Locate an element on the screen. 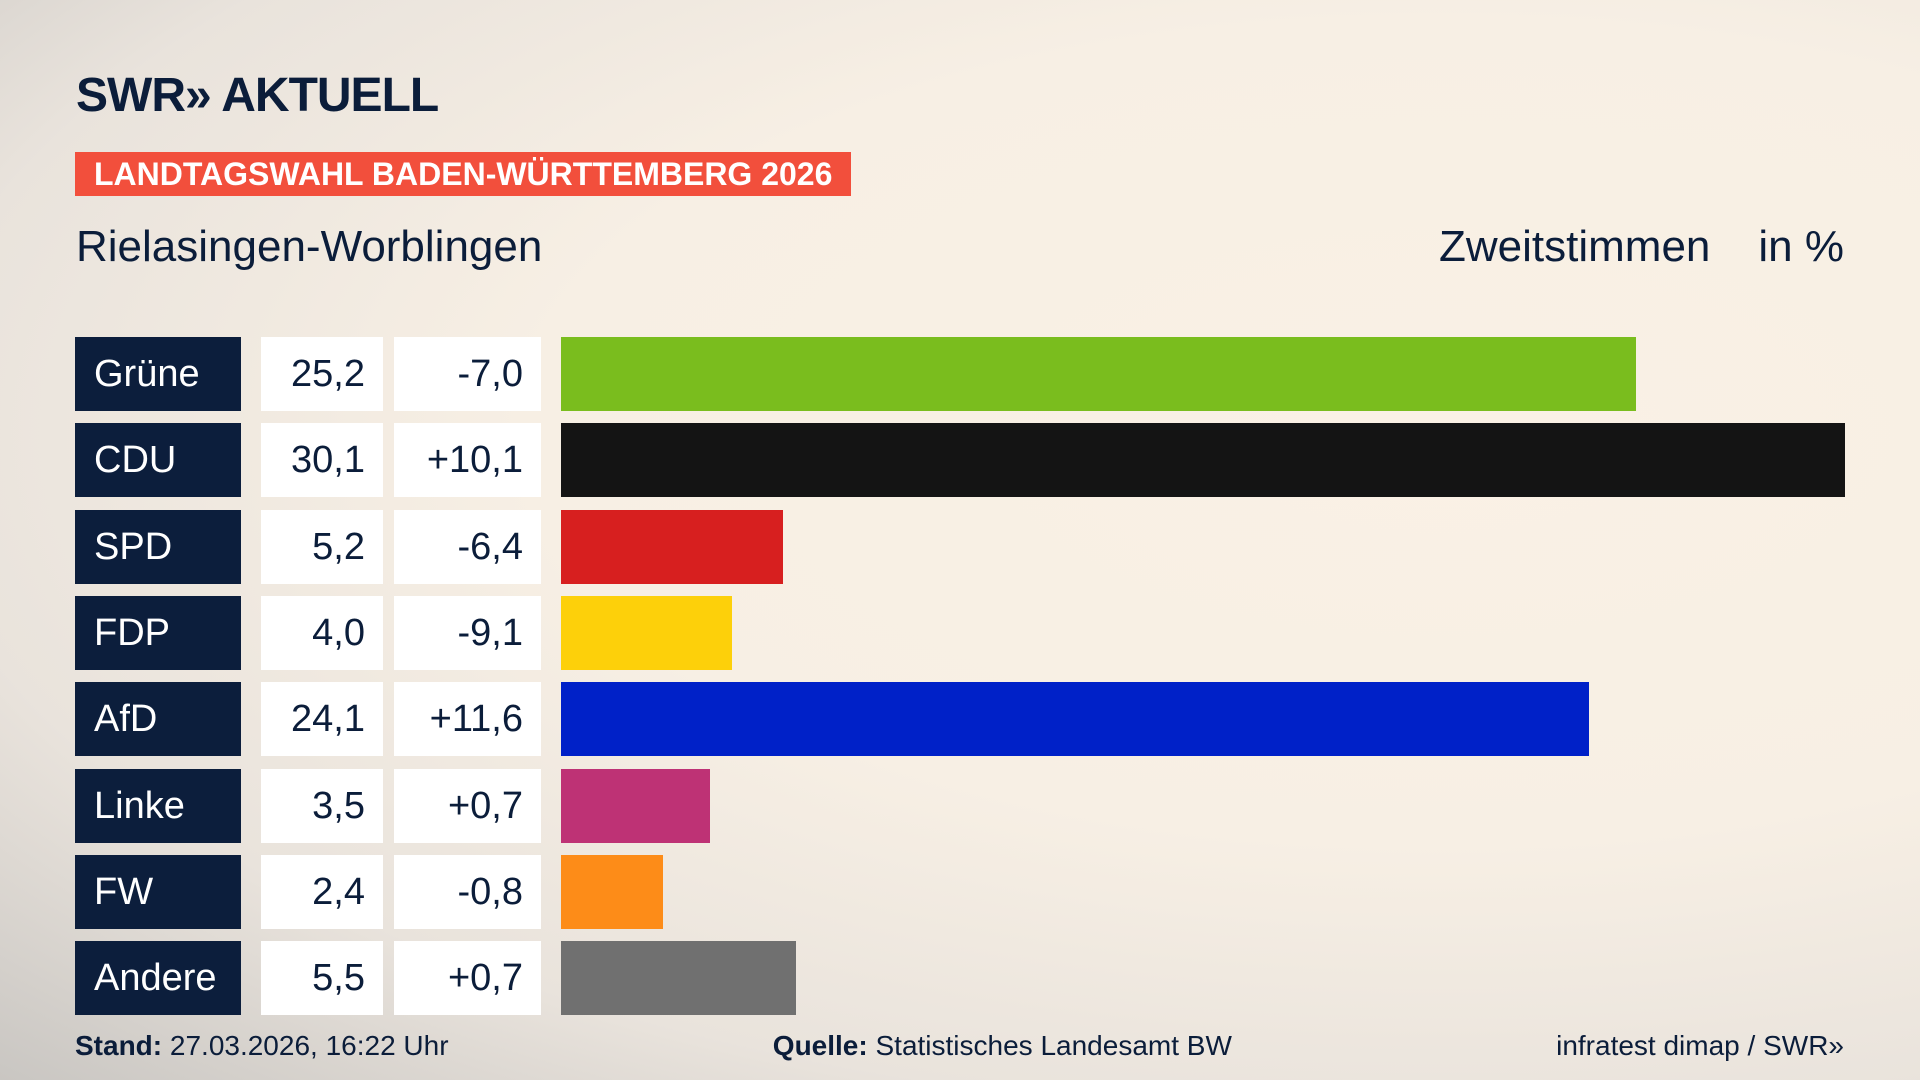  value-label: 3,5 is located at coordinates (322, 805).